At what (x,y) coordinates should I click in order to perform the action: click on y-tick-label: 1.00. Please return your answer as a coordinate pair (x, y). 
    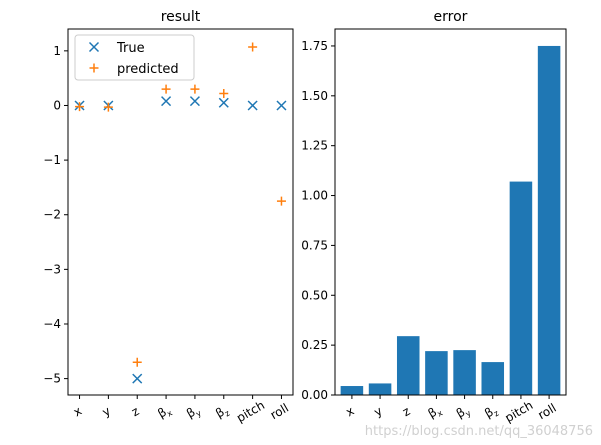
    Looking at the image, I should click on (314, 196).